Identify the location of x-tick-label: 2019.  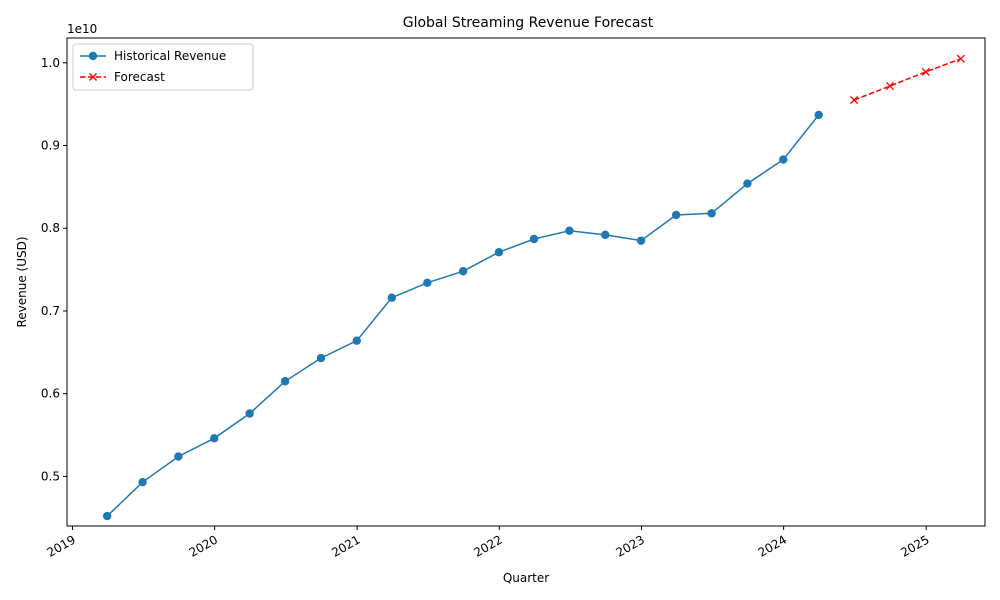
(60, 545).